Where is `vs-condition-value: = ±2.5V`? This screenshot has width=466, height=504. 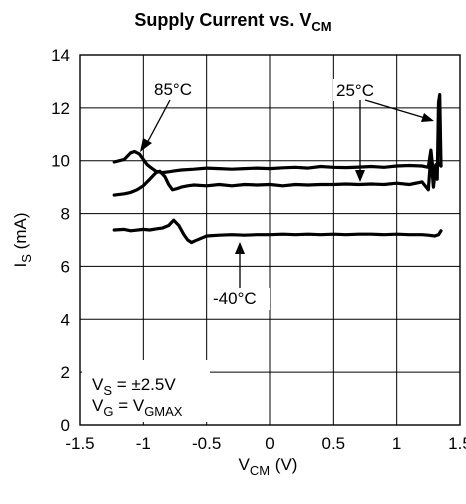
vs-condition-value: = ±2.5V is located at coordinates (144, 384).